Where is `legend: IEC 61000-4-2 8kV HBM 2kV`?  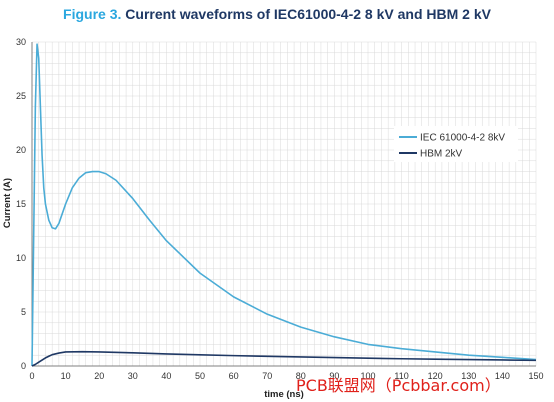 legend: IEC 61000-4-2 8kV HBM 2kV is located at coordinates (456, 144).